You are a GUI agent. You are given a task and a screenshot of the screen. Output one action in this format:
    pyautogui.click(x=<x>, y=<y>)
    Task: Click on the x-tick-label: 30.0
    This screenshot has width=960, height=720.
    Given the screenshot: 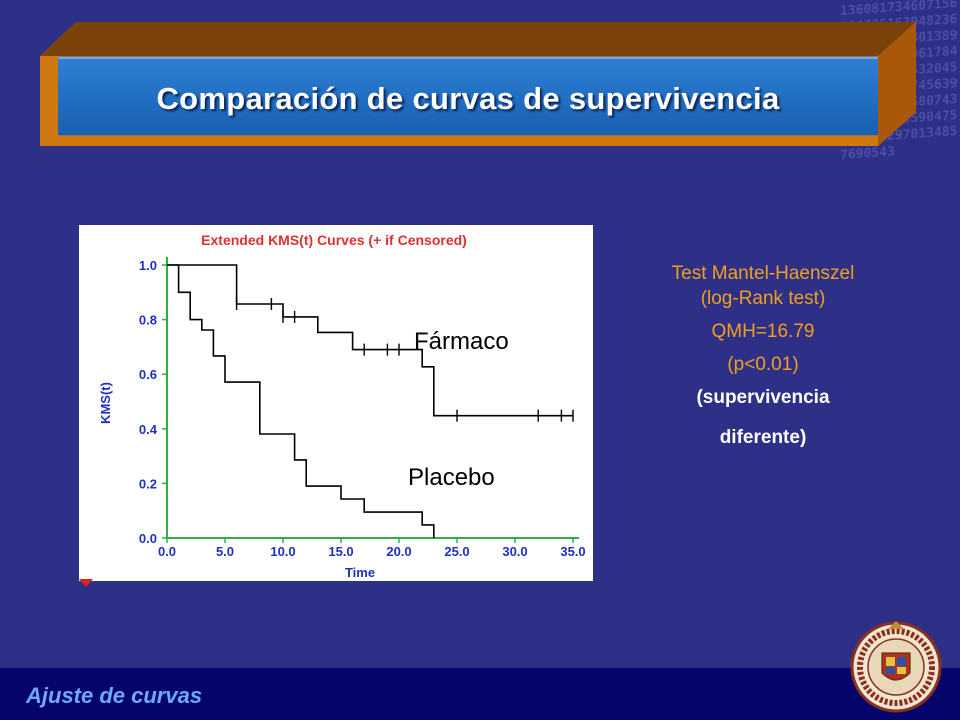 What is the action you would take?
    pyautogui.click(x=514, y=551)
    